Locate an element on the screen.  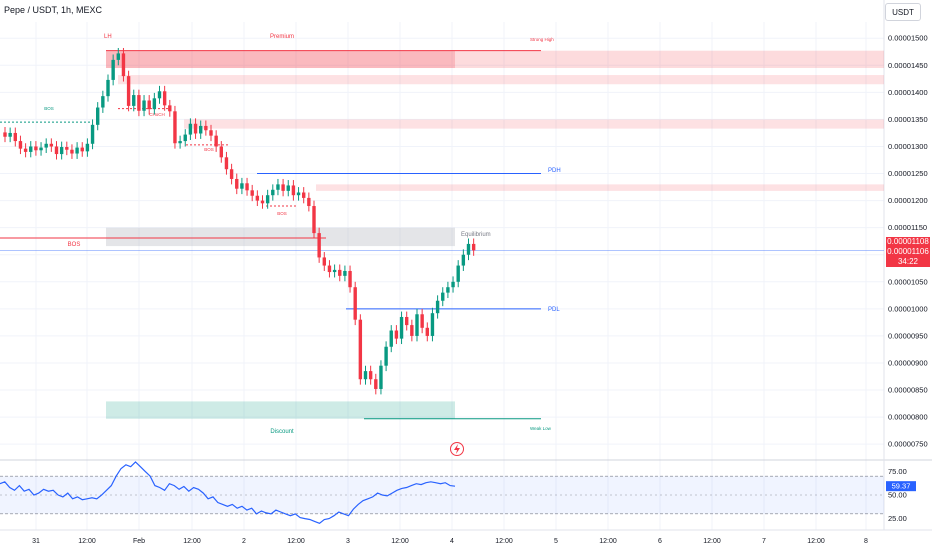
y-tick-label: 0.00001250 is located at coordinates (908, 173).